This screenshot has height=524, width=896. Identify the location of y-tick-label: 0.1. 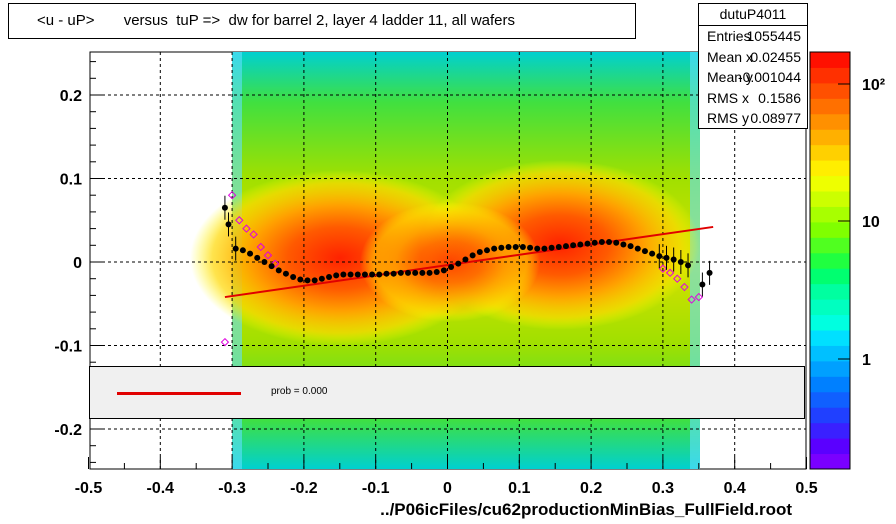
(71, 180).